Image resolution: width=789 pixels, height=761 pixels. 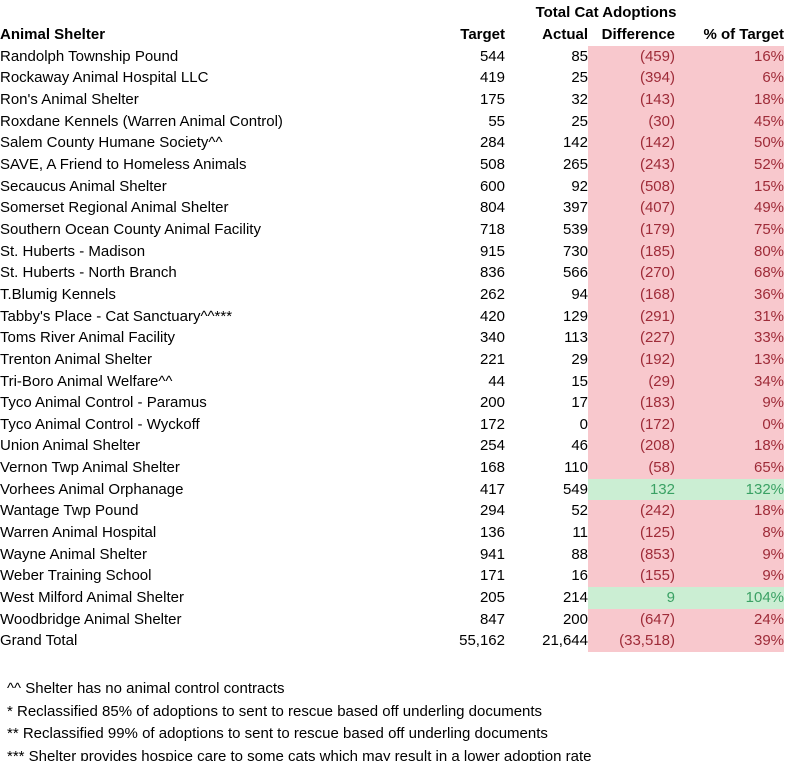 What do you see at coordinates (730, 121) in the screenshot?
I see `pct-of-target-value-cell: 45%` at bounding box center [730, 121].